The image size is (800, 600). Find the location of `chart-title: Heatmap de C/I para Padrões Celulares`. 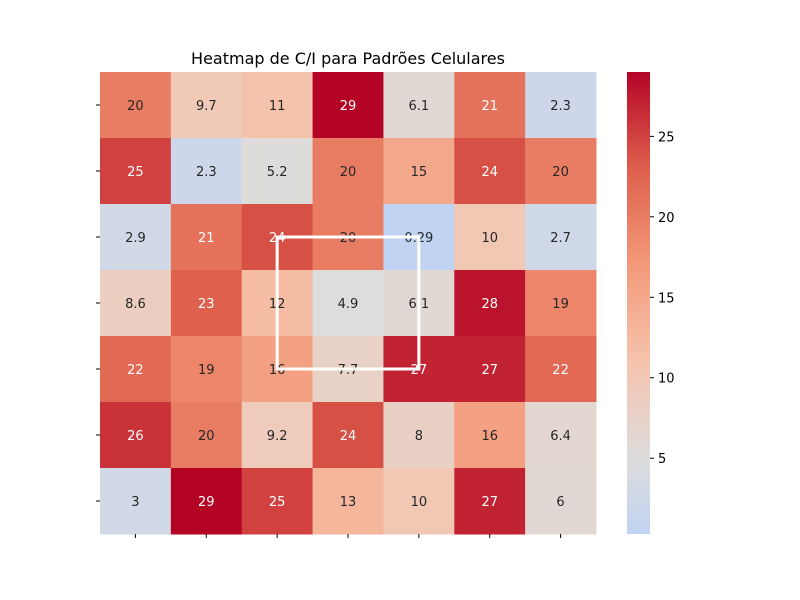

chart-title: Heatmap de C/I para Padrões Celulares is located at coordinates (348, 58).